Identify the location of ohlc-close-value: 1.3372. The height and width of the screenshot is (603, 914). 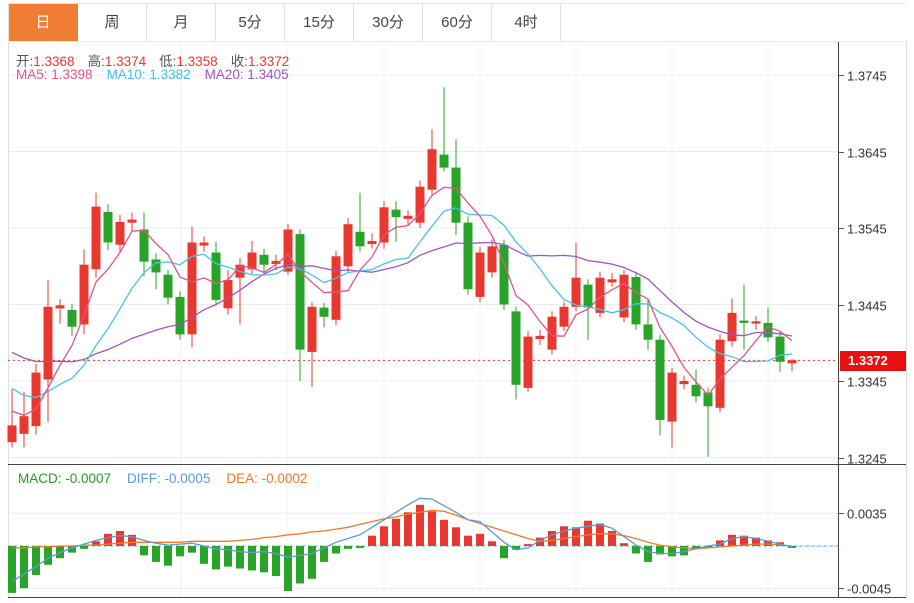
(268, 61).